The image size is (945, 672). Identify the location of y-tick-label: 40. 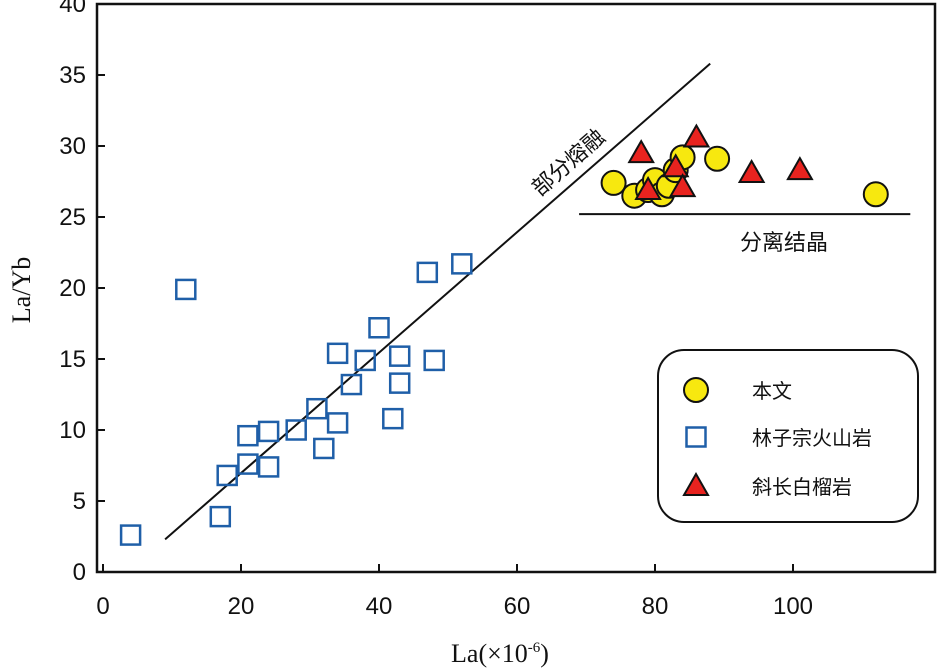
(72, 9).